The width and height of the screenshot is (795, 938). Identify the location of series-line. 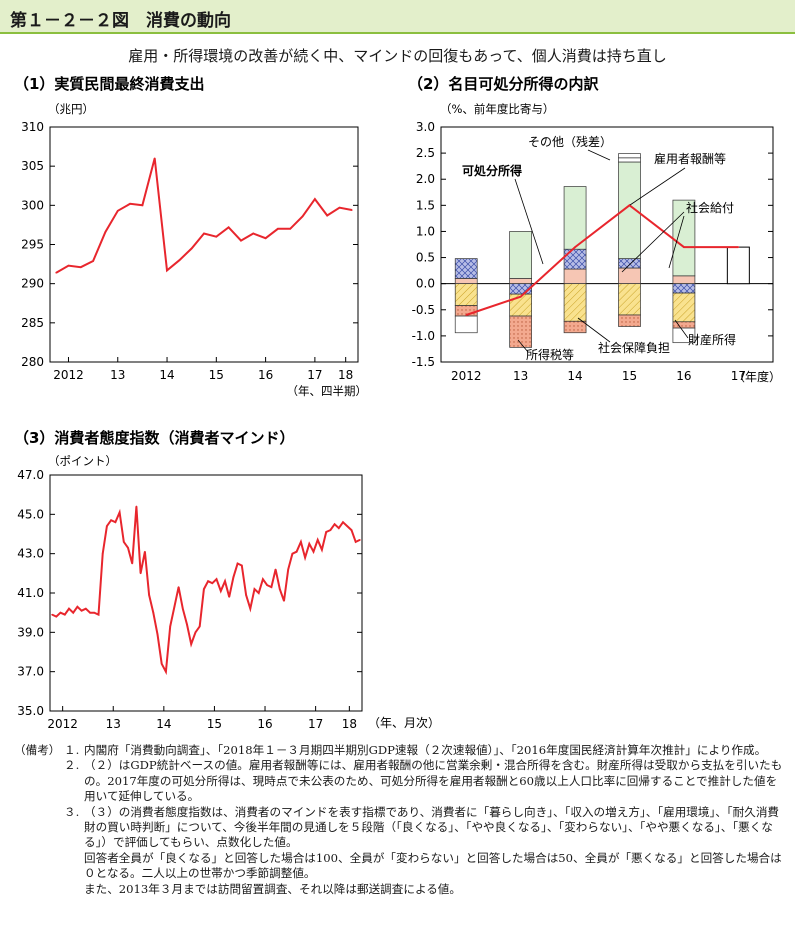
(203, 216).